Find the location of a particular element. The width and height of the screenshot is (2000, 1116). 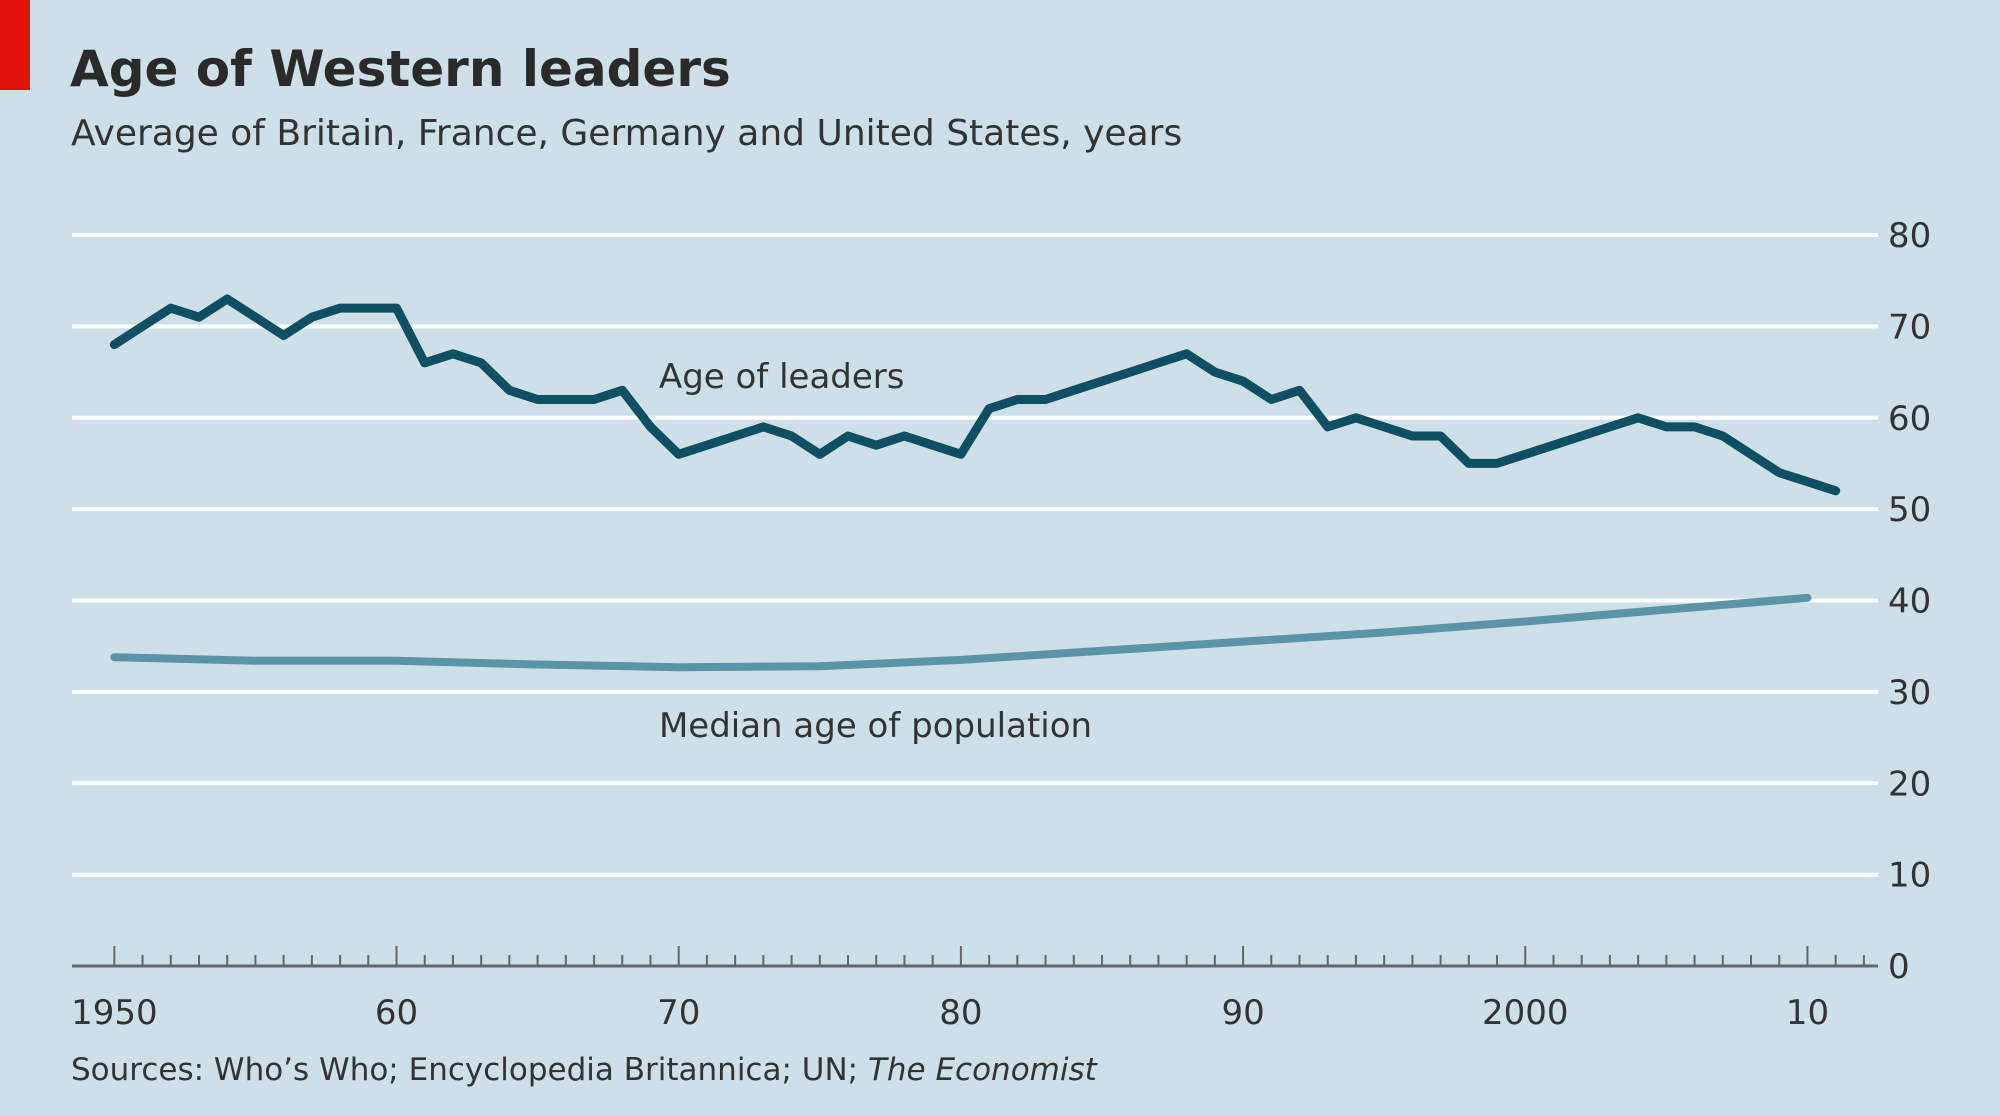

y-axis-labels: 0 10 20 30 40 50 60 70 80 is located at coordinates (1909, 601).